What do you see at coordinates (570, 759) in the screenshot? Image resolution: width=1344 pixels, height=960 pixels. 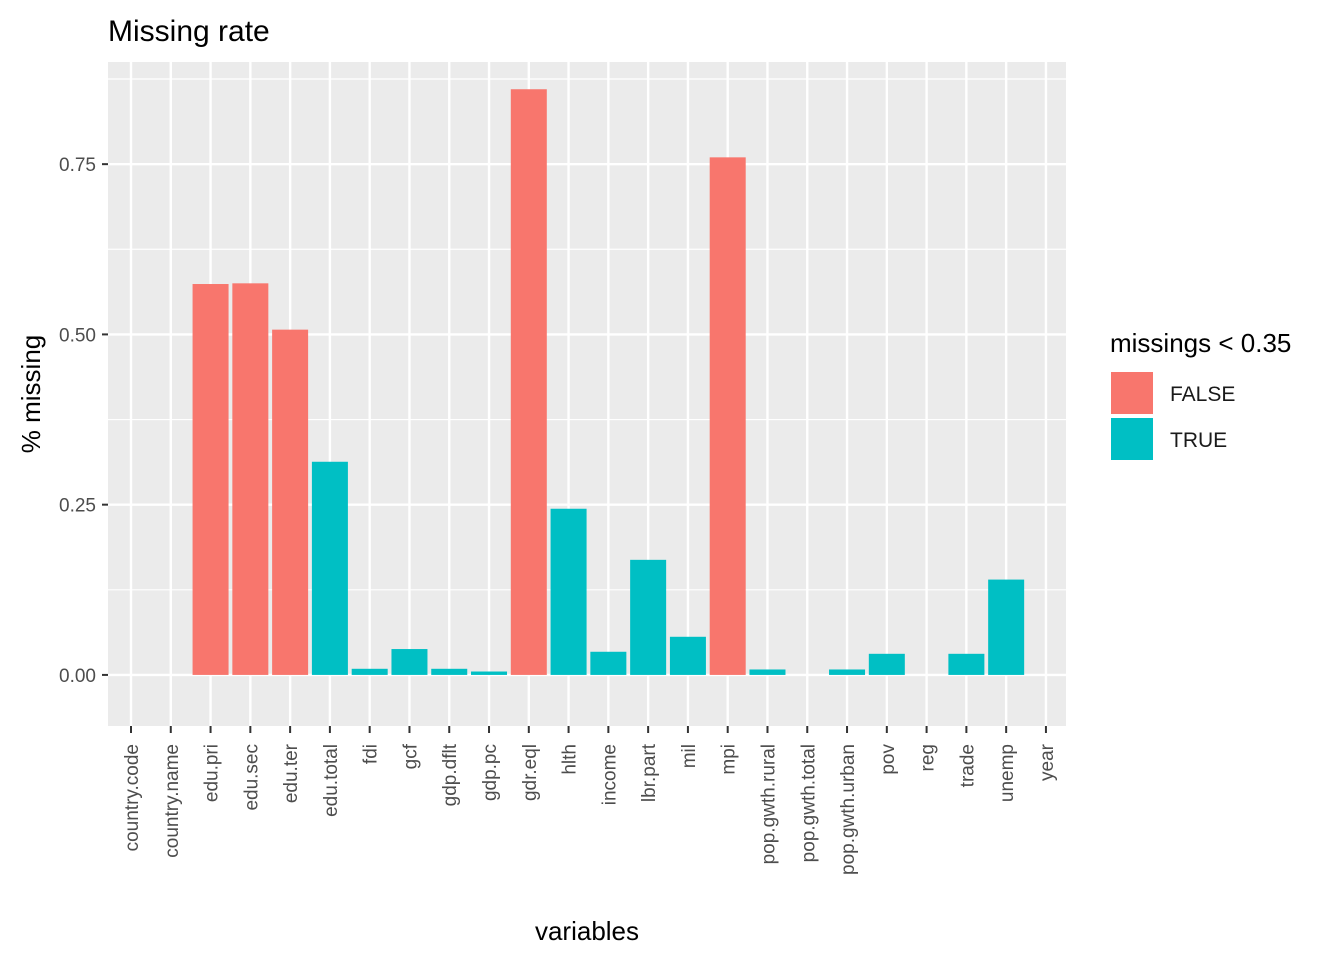 I see `x-tick-label: hlth` at bounding box center [570, 759].